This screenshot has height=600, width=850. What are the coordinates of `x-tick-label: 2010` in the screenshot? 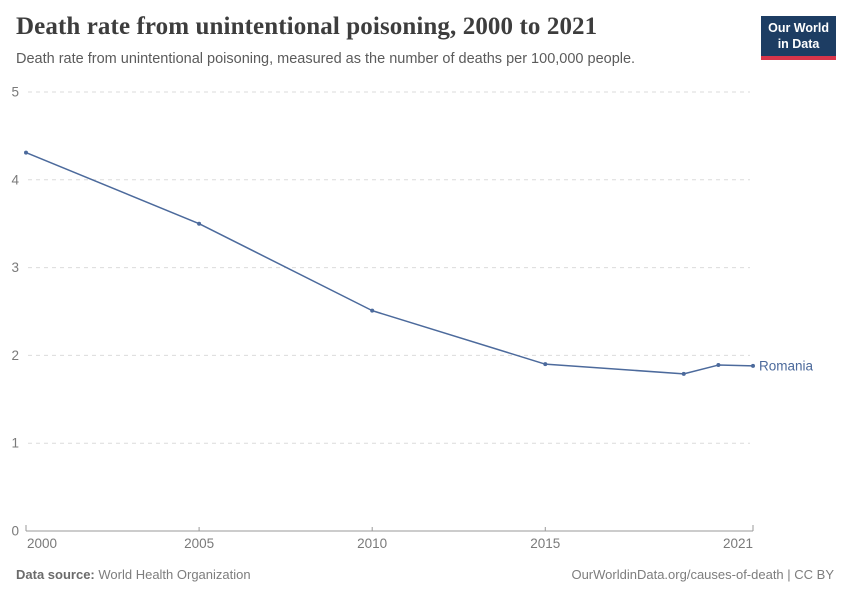 It's located at (372, 543).